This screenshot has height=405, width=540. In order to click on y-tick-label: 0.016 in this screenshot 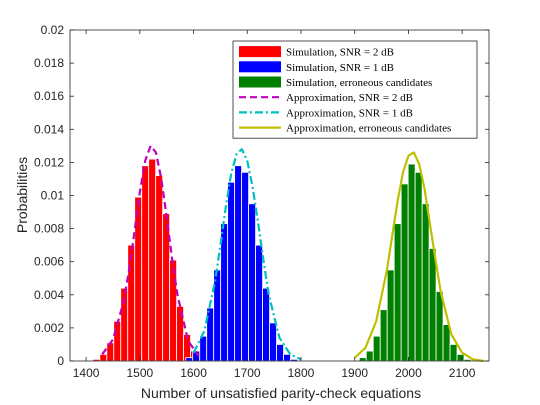, I will do `click(49, 96)`.